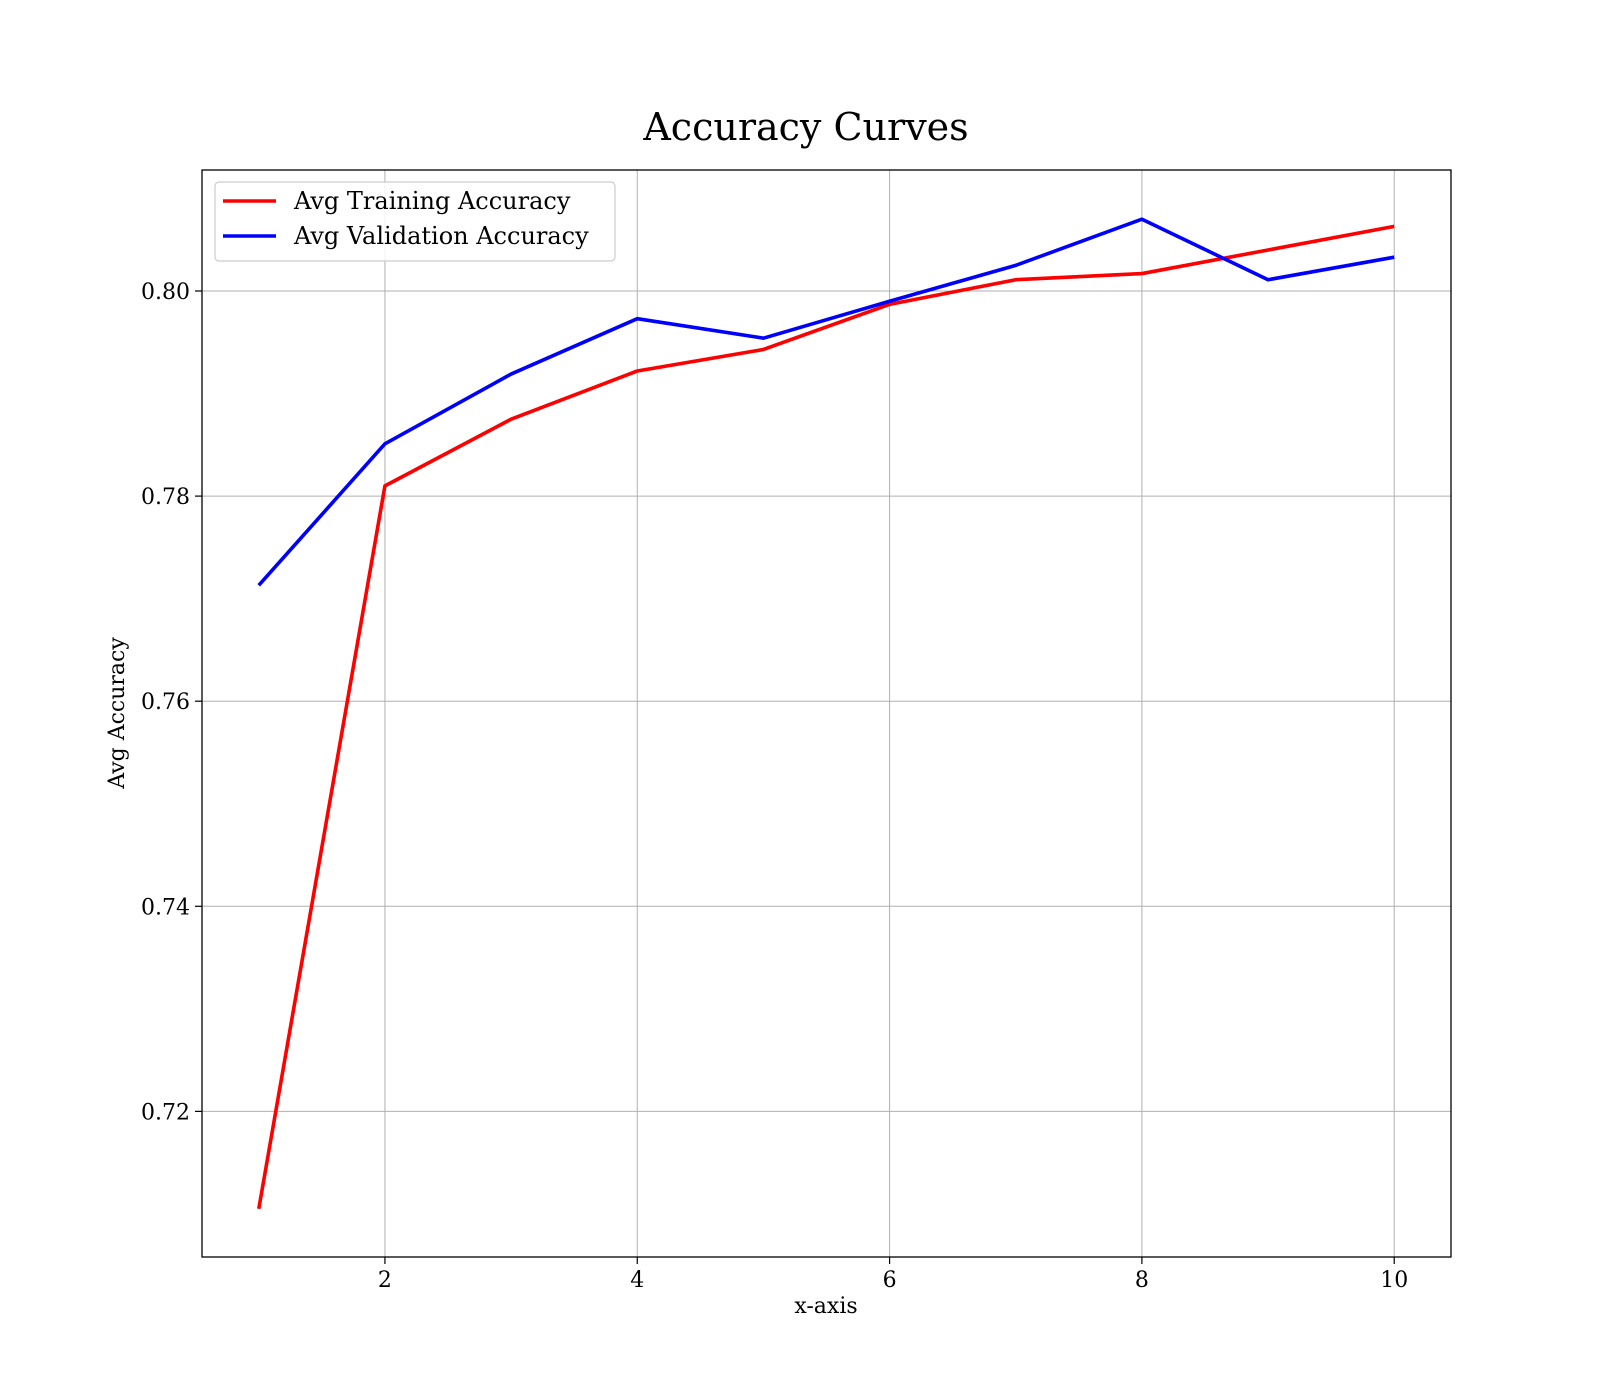 This screenshot has width=1600, height=1400. I want to click on y-axis-ticks: 0.72 0.74 0.76 0.78 0.80, so click(171, 702).